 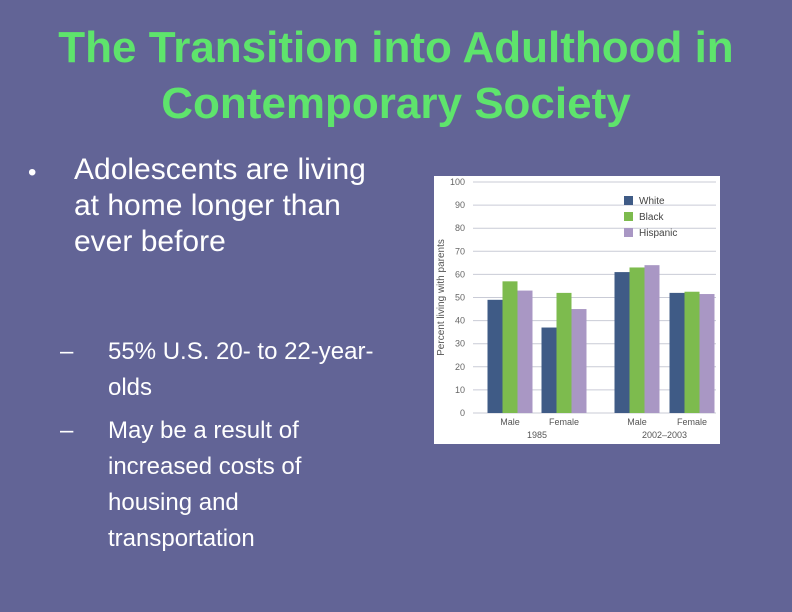 I want to click on y-tick-label-80: 80, so click(x=460, y=228).